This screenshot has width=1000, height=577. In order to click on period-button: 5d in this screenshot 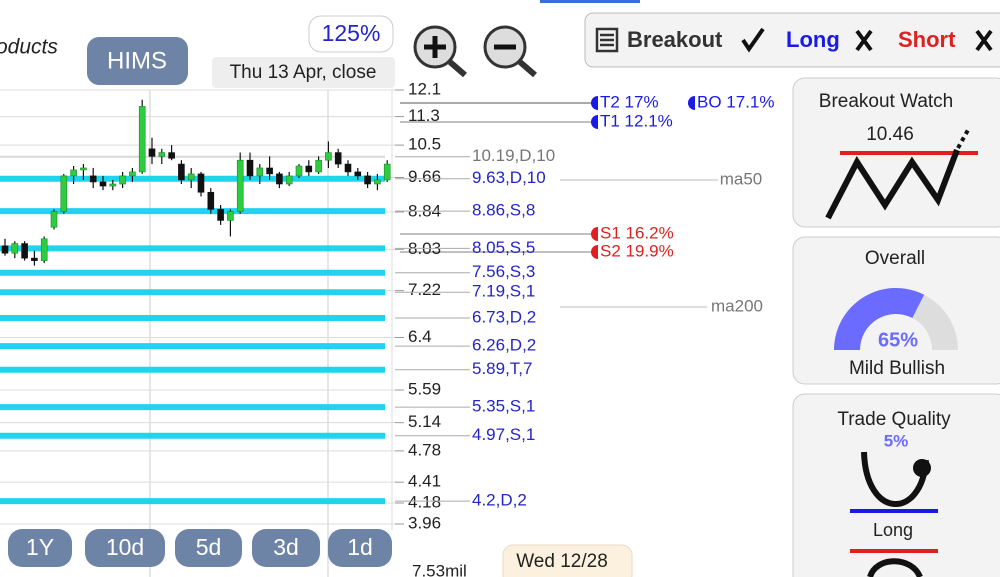, I will do `click(208, 548)`.